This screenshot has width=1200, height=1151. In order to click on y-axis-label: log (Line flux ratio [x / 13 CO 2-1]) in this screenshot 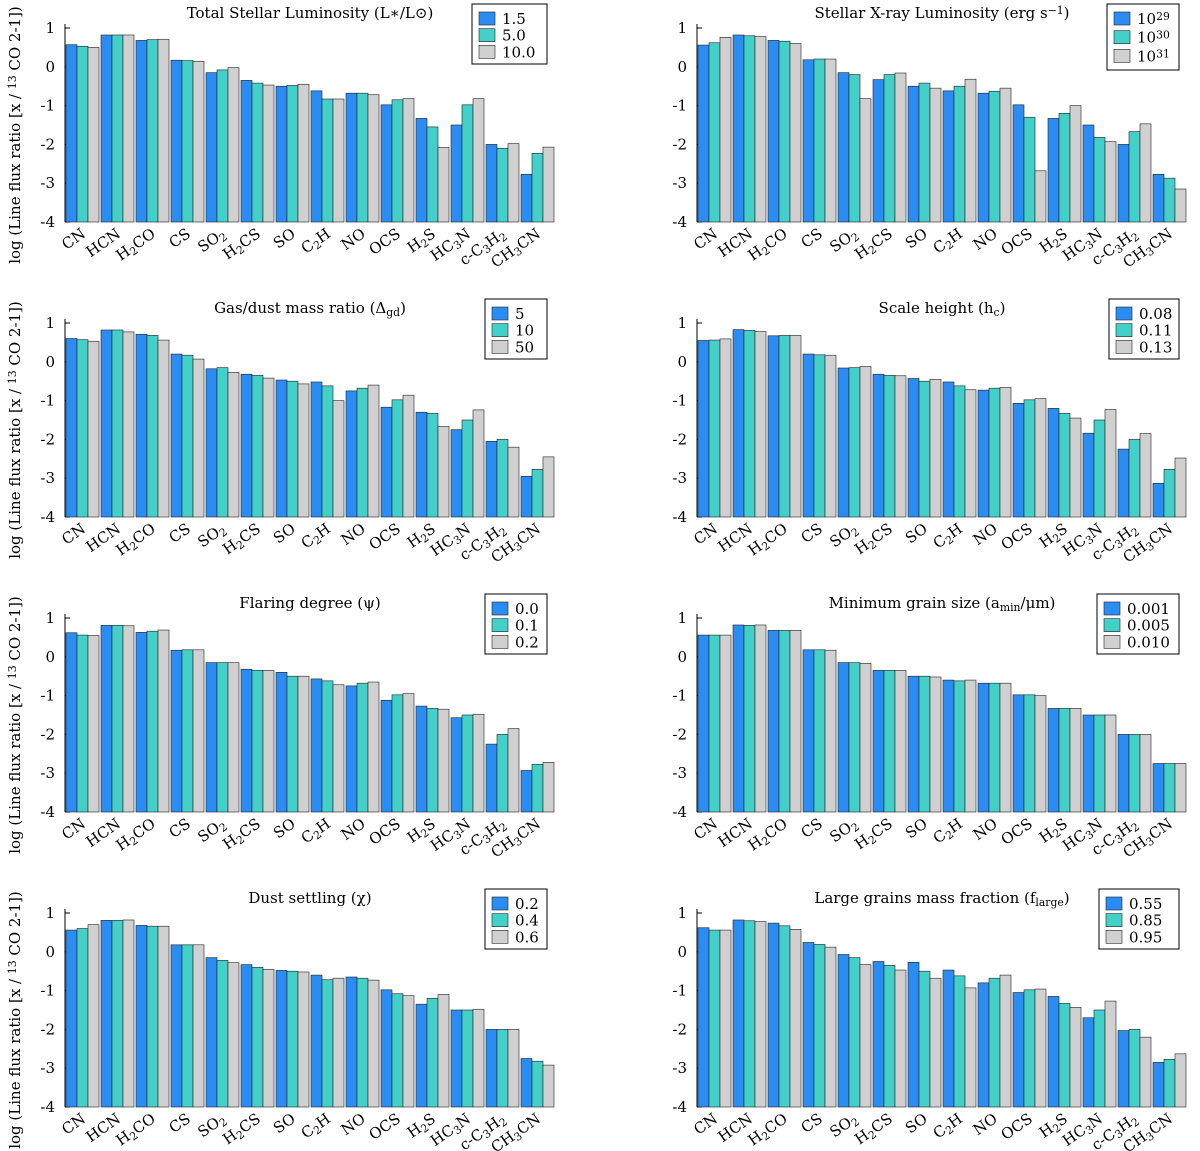, I will do `click(15, 135)`.